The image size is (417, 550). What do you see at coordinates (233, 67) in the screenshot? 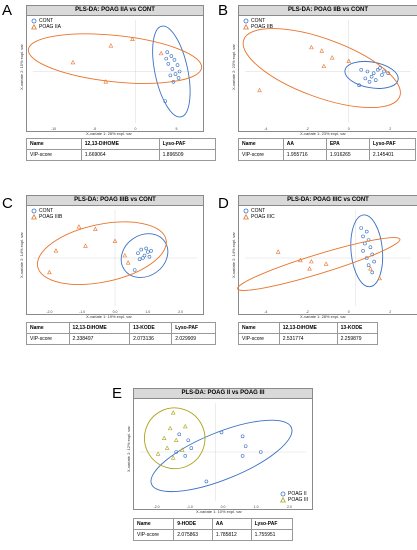
I see `y-axis-label: X-variate 2: 23% expl. var` at bounding box center [233, 67].